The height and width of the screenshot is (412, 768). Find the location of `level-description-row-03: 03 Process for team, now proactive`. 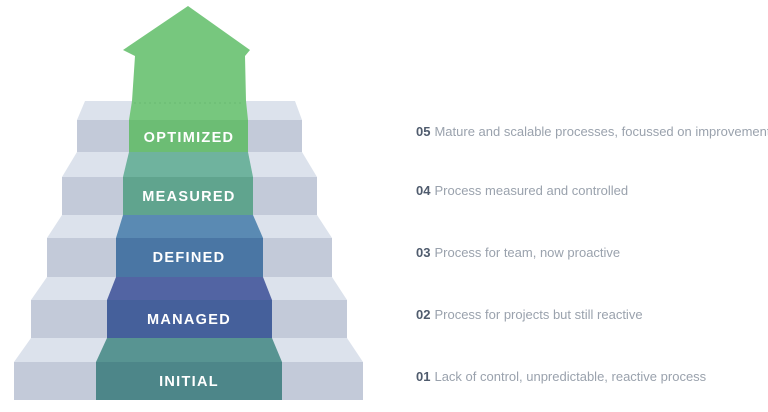

level-description-row-03: 03 Process for team, now proactive is located at coordinates (518, 253).